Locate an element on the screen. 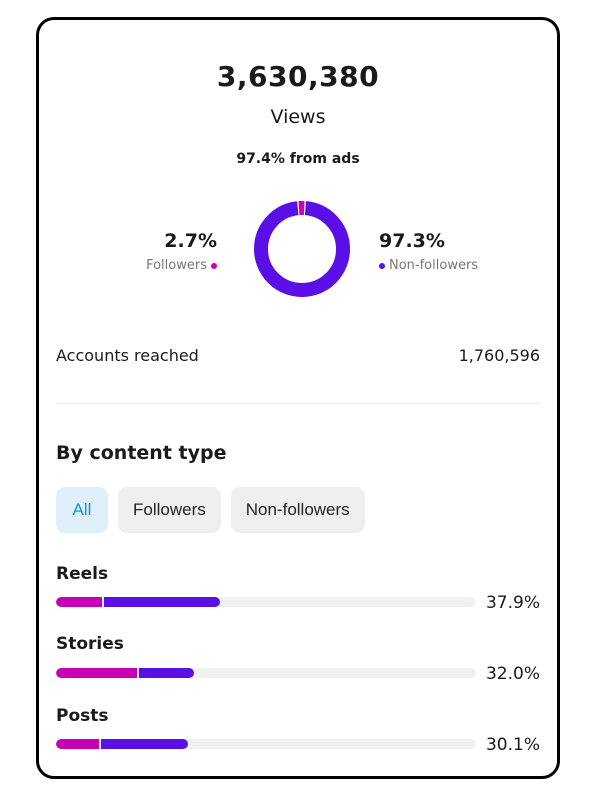  views-count: 3,630,380 is located at coordinates (298, 76).